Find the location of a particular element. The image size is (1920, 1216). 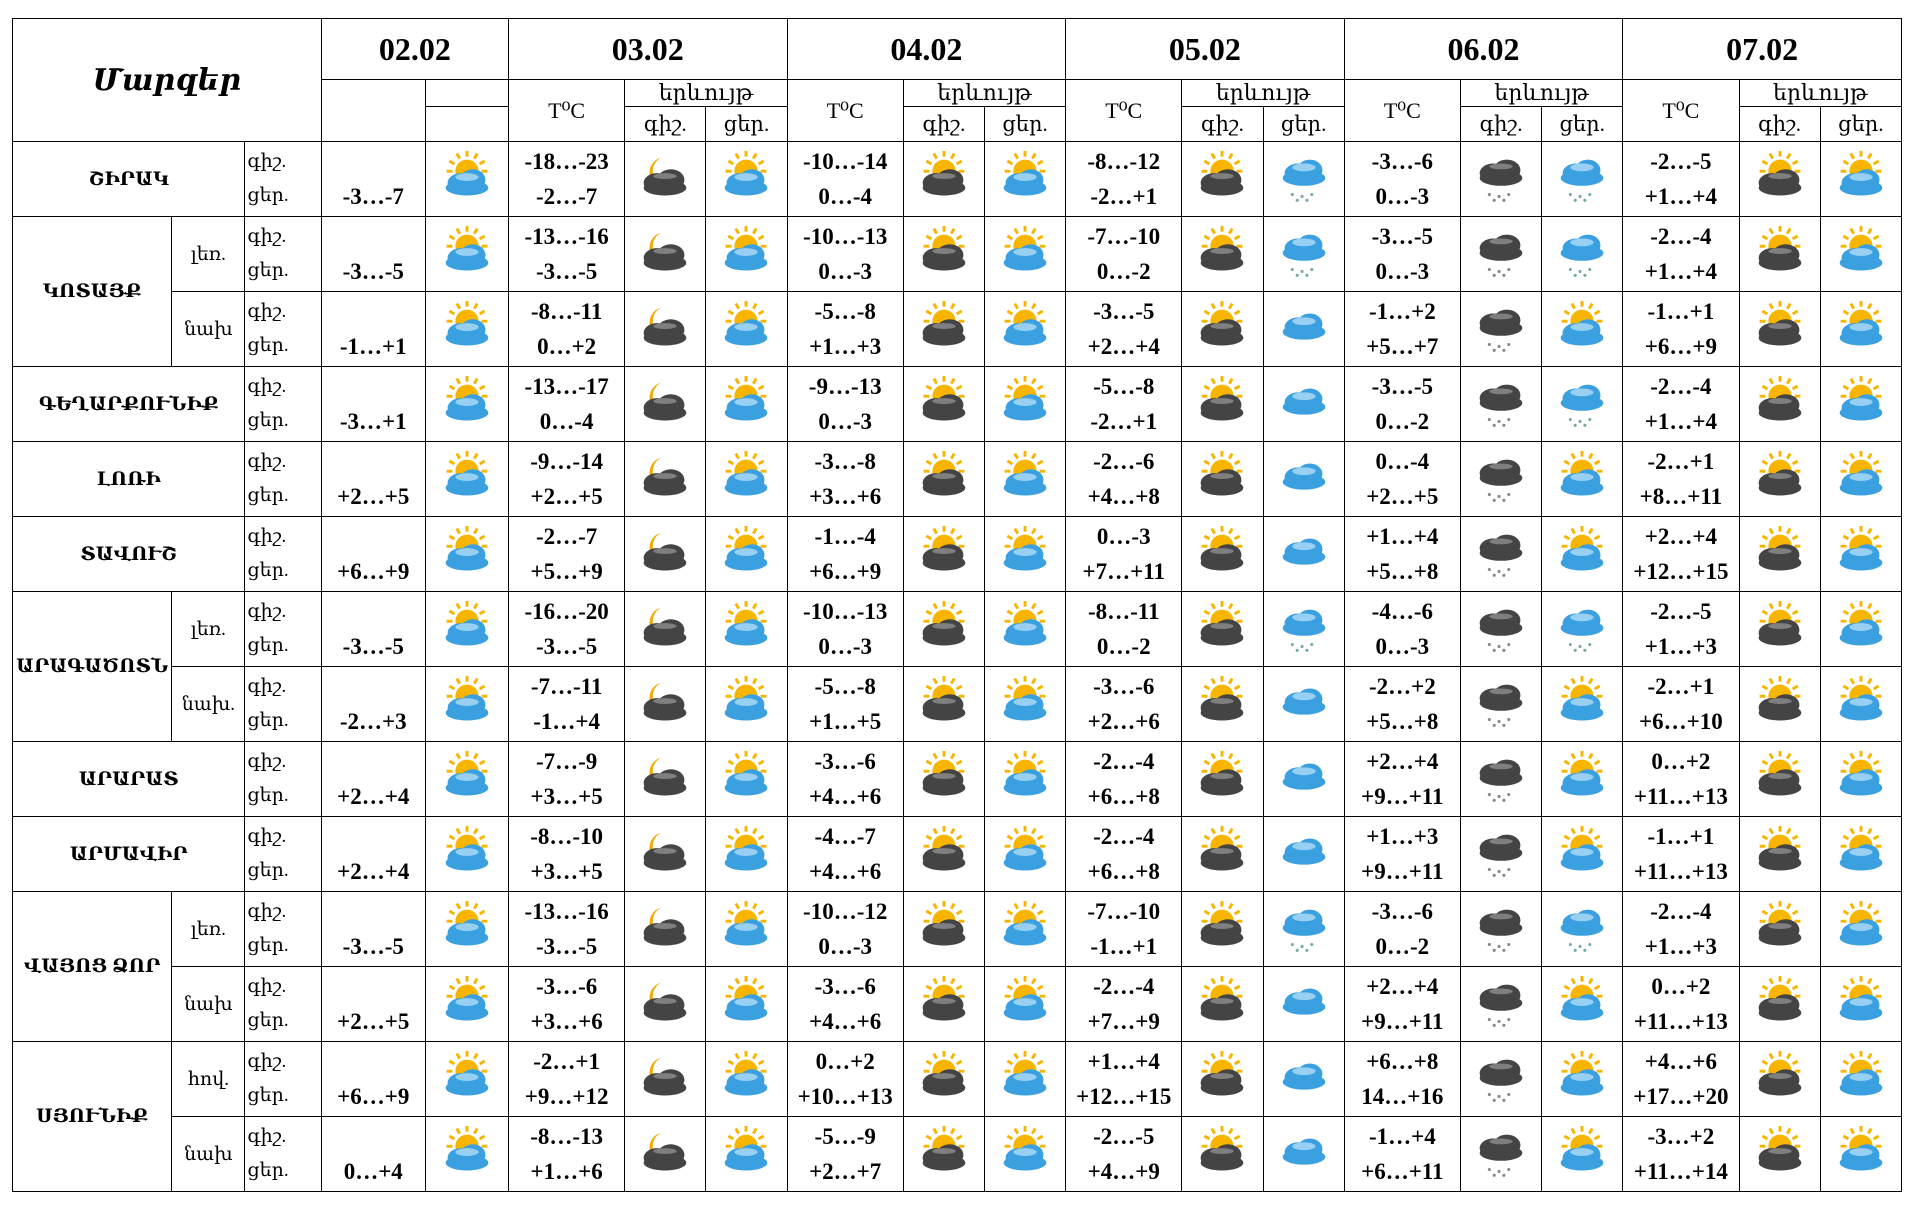

region-name: ԱՐՄԱՎԻՐ is located at coordinates (128, 854).